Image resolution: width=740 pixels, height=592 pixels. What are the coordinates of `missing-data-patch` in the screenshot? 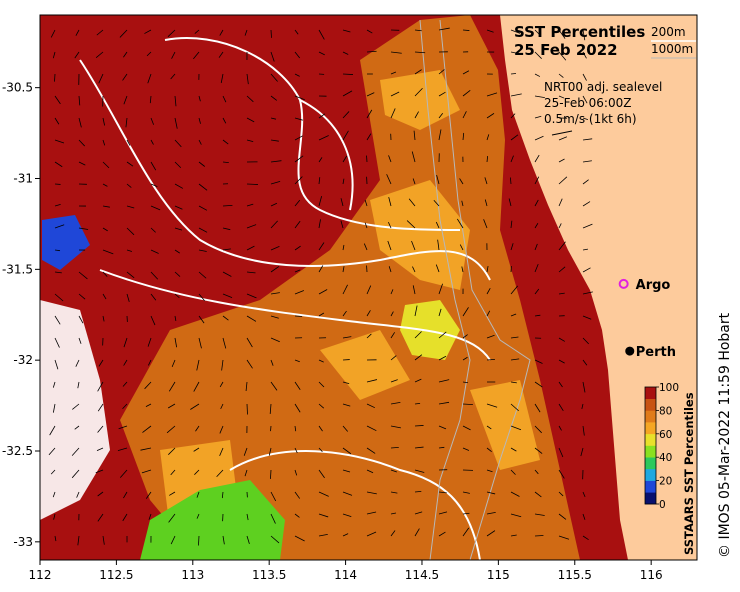 It's located at (75, 410).